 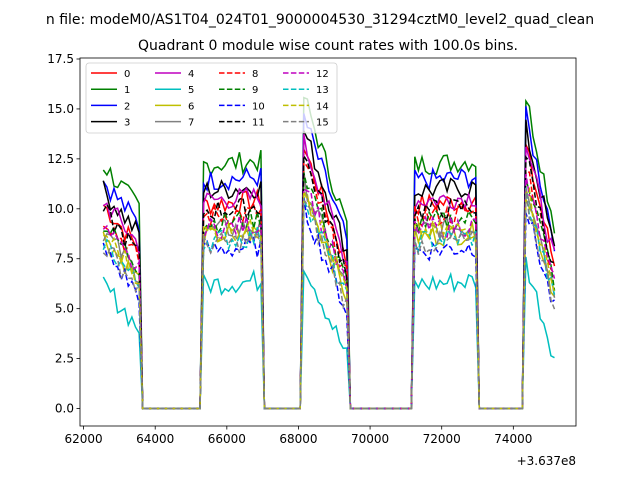 What do you see at coordinates (227, 439) in the screenshot?
I see `x-tick-label: 66000` at bounding box center [227, 439].